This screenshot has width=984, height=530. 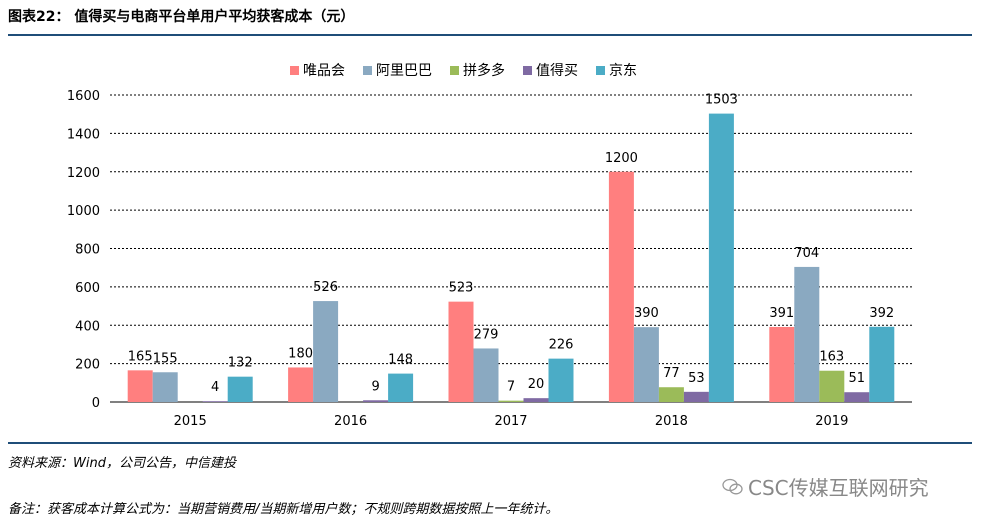 I want to click on y-tick-label: 1400, so click(x=83, y=134).